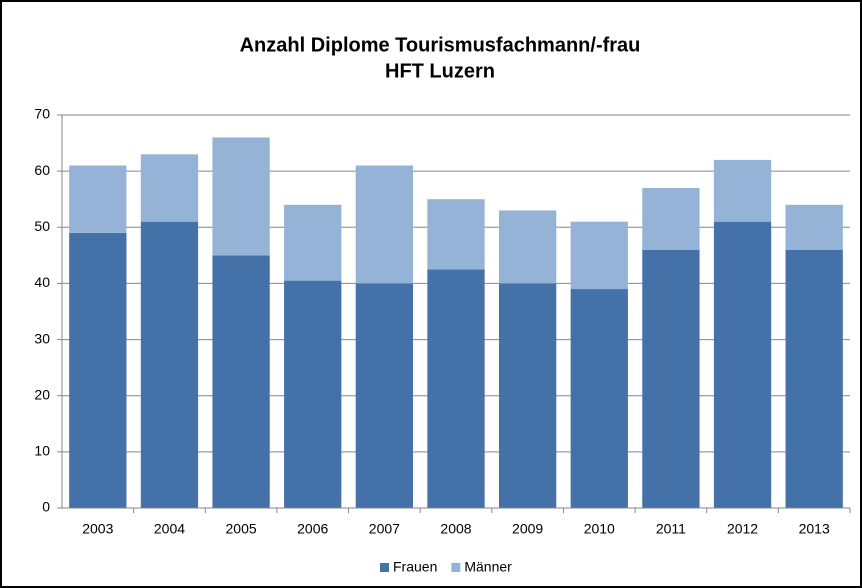 This screenshot has width=862, height=588. Describe the element at coordinates (42, 226) in the screenshot. I see `y-tick-label: 50` at that location.